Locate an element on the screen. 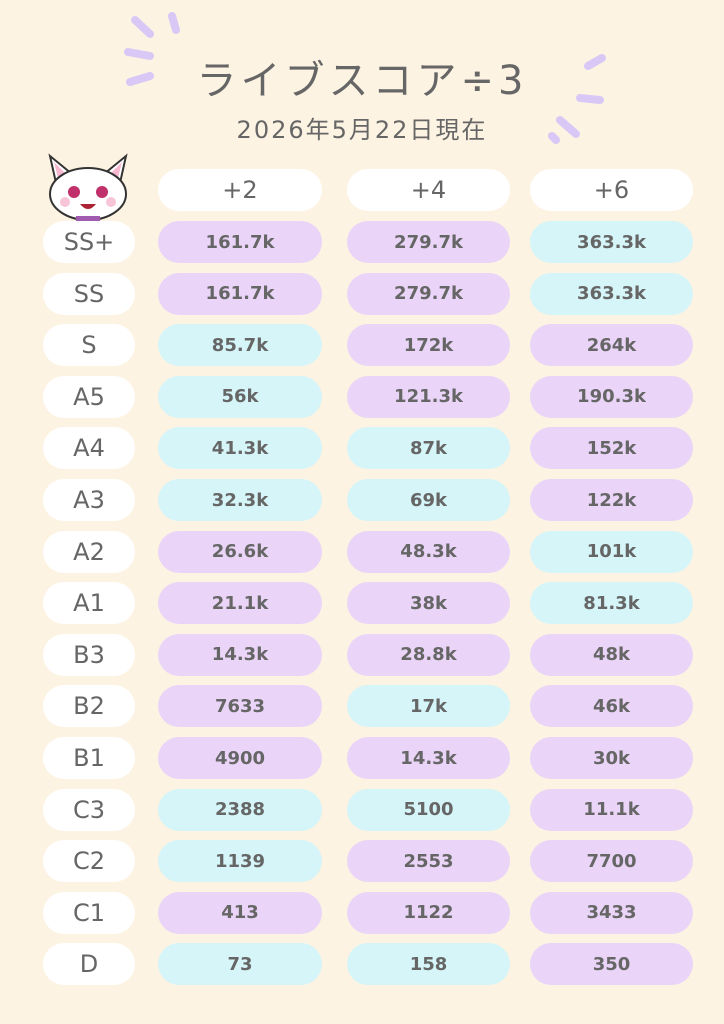  score-cell: 48k is located at coordinates (611, 654).